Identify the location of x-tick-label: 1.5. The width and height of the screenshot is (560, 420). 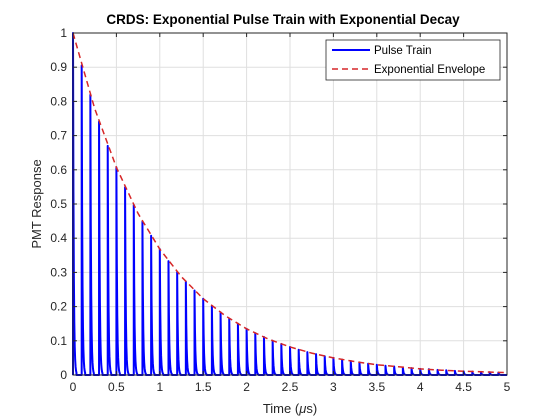
(203, 387).